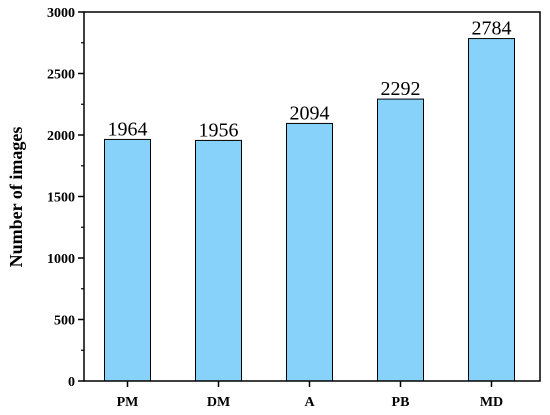 This screenshot has width=550, height=415. I want to click on y-tick-label: 2500, so click(61, 75).